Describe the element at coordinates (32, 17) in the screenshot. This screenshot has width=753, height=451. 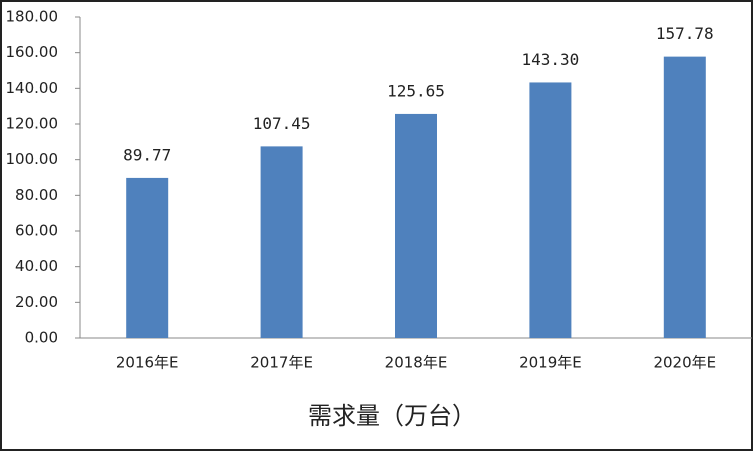
I see `y-tick-label: 180.00` at that location.